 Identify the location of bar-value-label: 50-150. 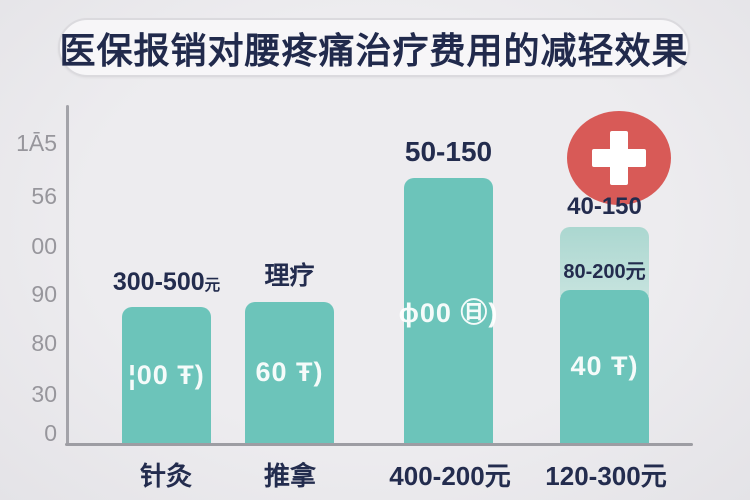
(448, 151).